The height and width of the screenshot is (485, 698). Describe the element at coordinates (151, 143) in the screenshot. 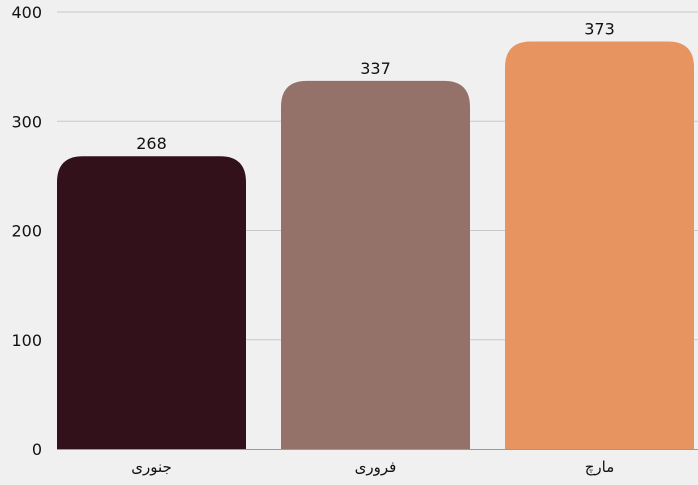

I see `bar-value-label: 268` at that location.